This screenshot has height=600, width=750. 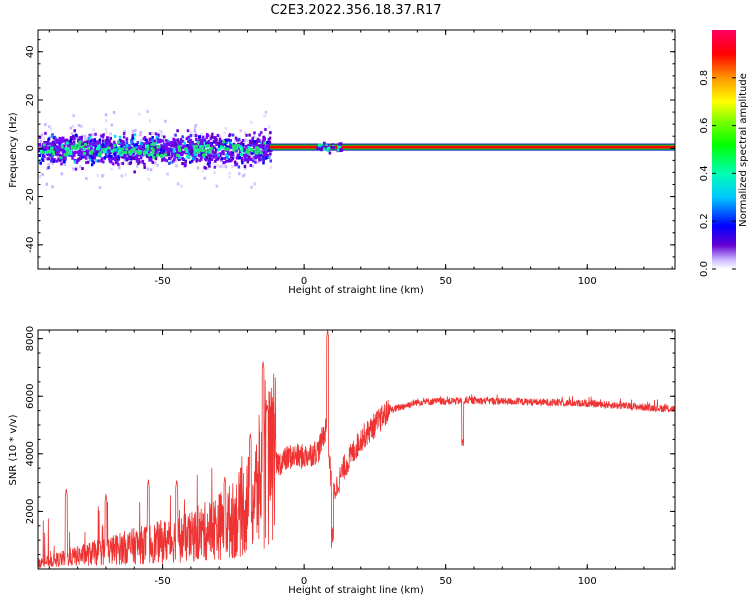 What do you see at coordinates (704, 126) in the screenshot?
I see `colorbar-tick-label: 0.6` at bounding box center [704, 126].